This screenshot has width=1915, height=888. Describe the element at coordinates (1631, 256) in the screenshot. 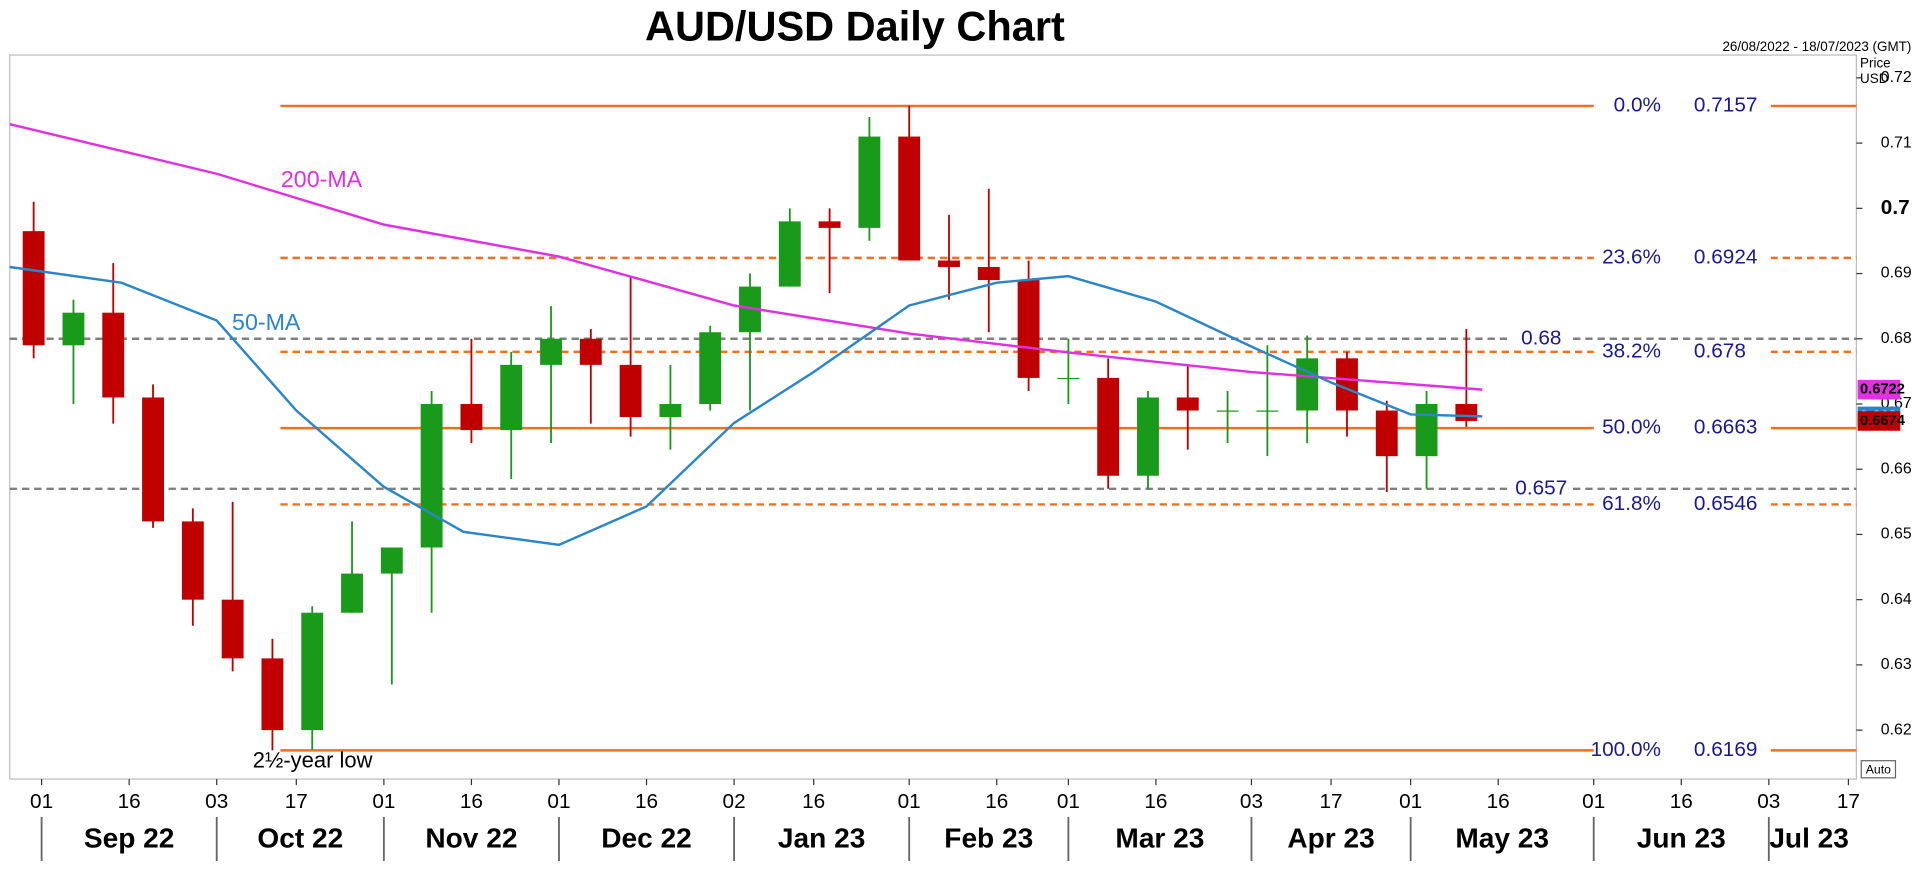

I see `fib-pct: 23.6%` at that location.